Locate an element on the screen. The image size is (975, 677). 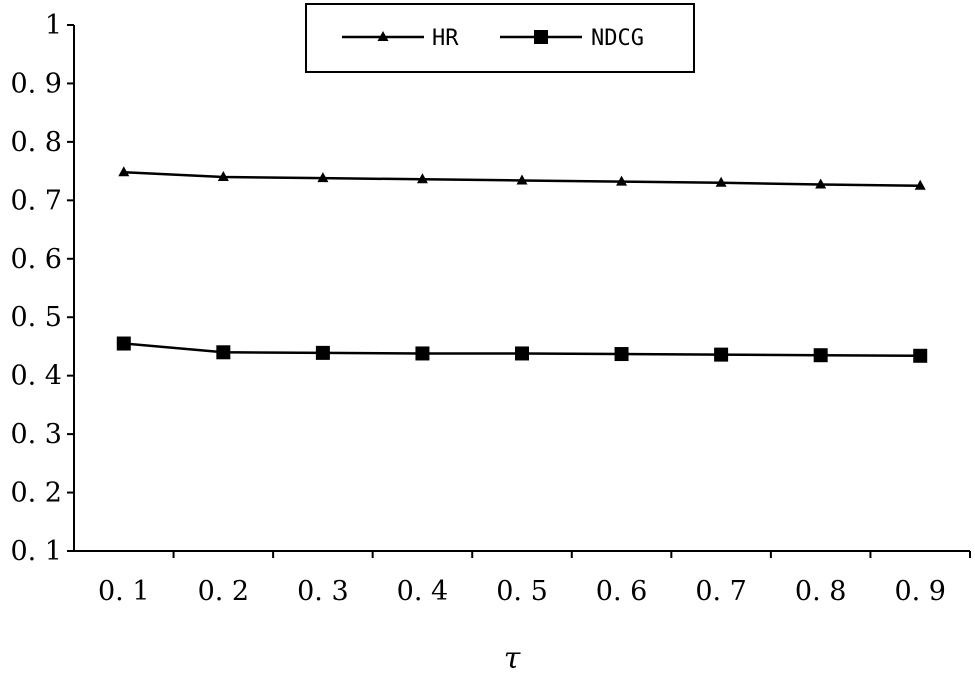
legend-item-ndcg: NDCG is located at coordinates (572, 38).